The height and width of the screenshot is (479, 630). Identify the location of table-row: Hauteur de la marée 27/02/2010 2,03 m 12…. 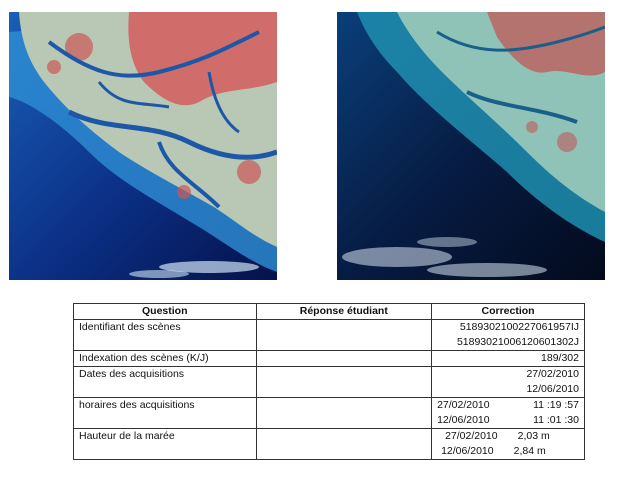
(329, 444).